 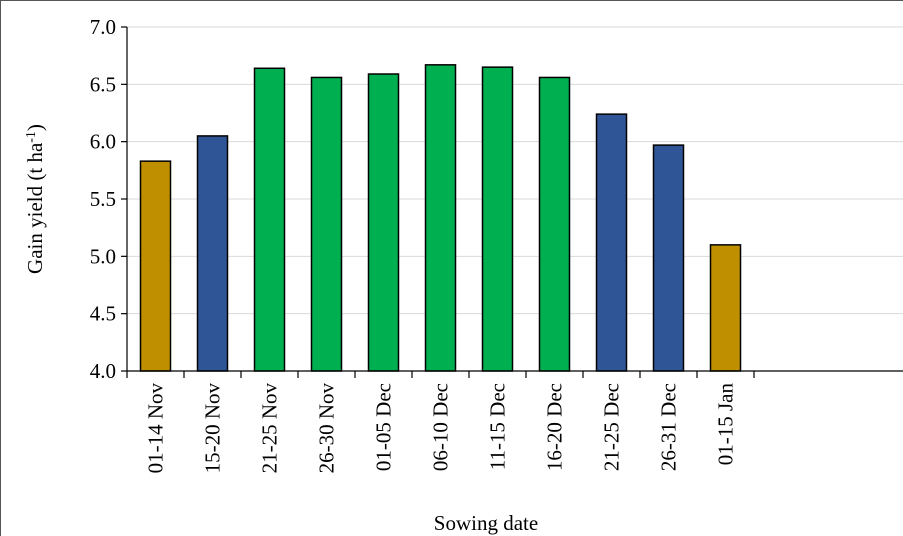 I want to click on x-tick-label: 16-20 Dec, so click(x=555, y=427).